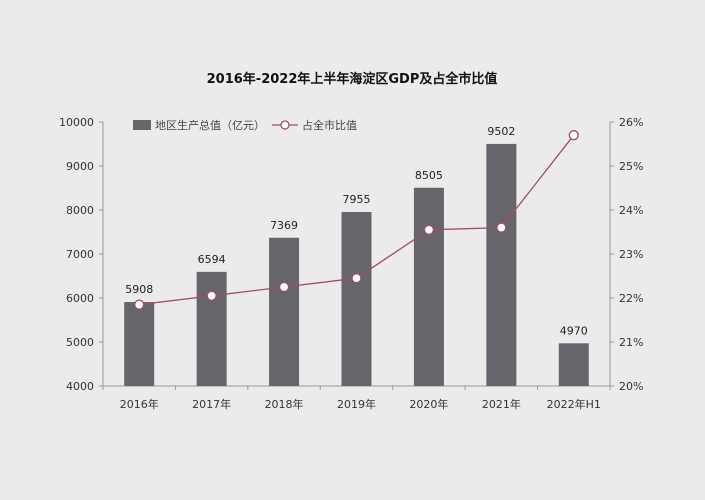  I want to click on legend: 地区生产总值（亿元） 占全市比值, so click(245, 125).